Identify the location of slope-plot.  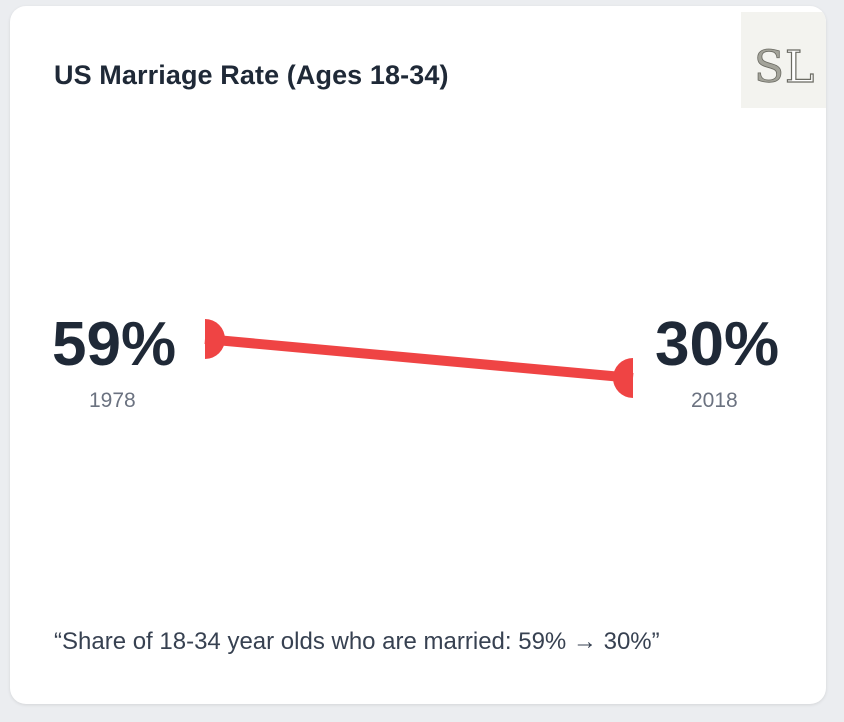
(419, 358).